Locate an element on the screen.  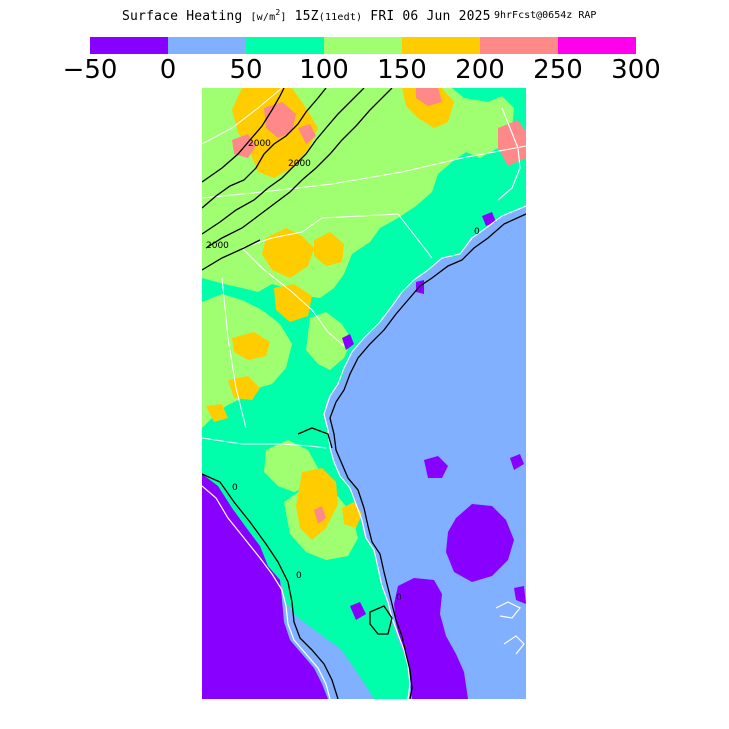
border-va-nc is located at coordinates (364, 172).